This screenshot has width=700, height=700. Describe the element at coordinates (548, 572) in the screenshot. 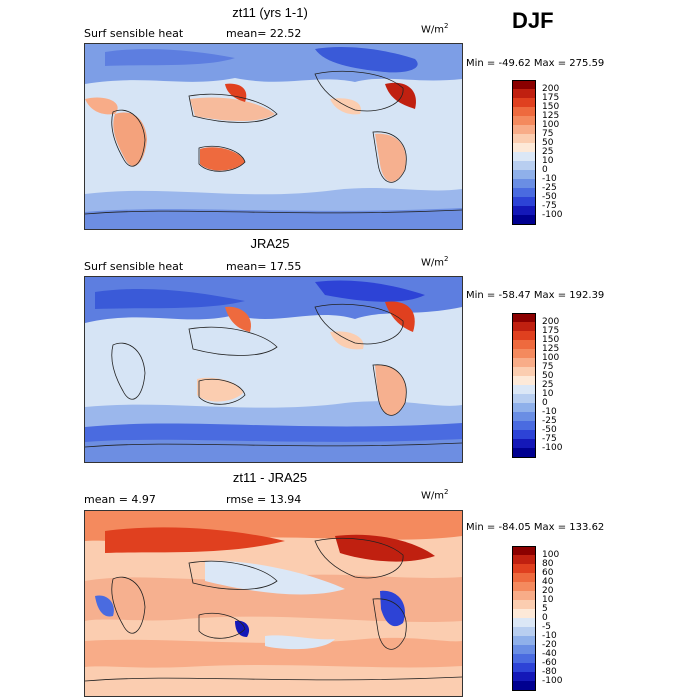

I see `colorbar-label: 60` at that location.